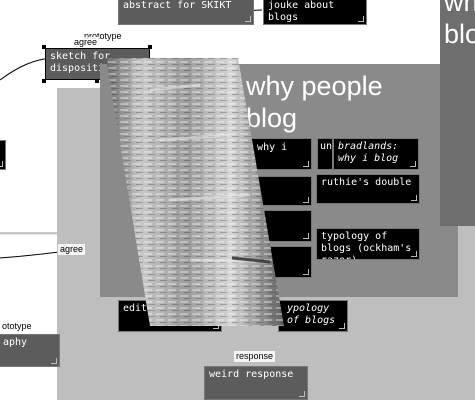 The image size is (475, 400). Describe the element at coordinates (315, 12) in the screenshot. I see `note-joke: jouke about blogs` at that location.